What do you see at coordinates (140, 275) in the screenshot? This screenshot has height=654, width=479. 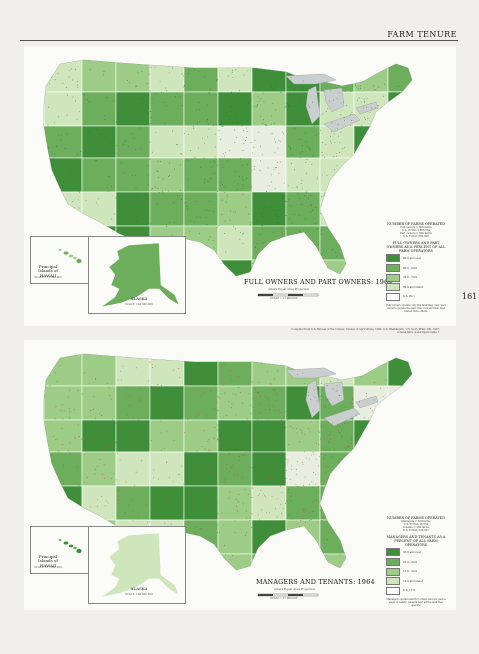 I see `alaska-shape` at bounding box center [140, 275].